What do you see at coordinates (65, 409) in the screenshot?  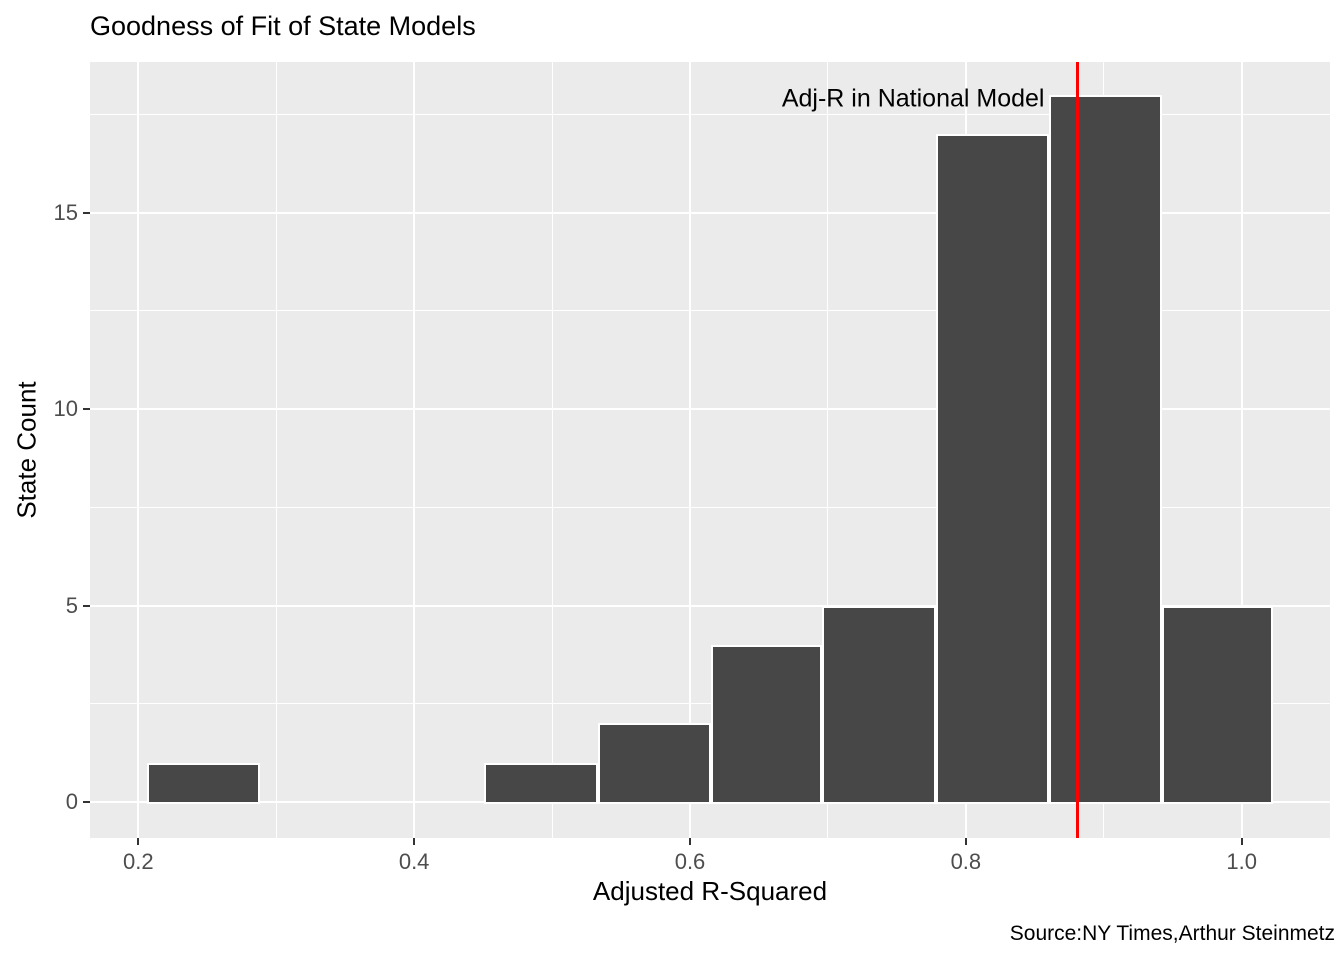 I see `y-tick-label: 10` at bounding box center [65, 409].